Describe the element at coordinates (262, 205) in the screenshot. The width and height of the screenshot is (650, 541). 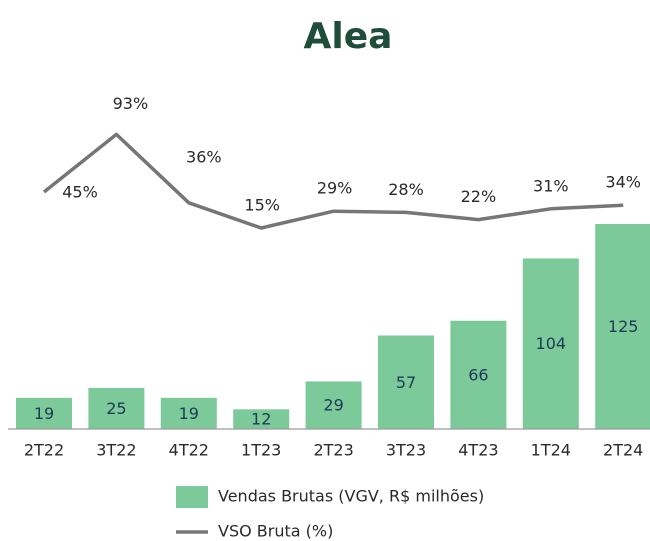
I see `line-value-label: 15%` at that location.